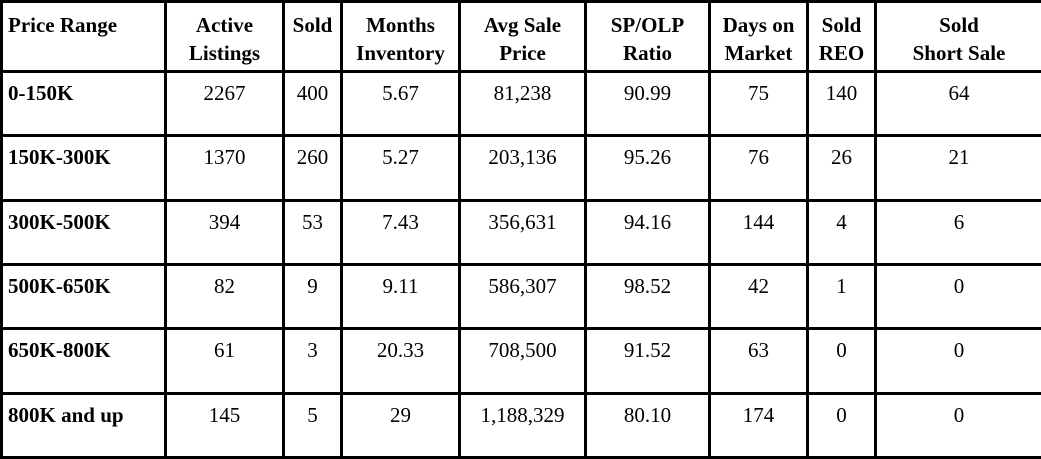 The height and width of the screenshot is (459, 1041). What do you see at coordinates (400, 103) in the screenshot?
I see `months-inventory-cell: 5.67` at bounding box center [400, 103].